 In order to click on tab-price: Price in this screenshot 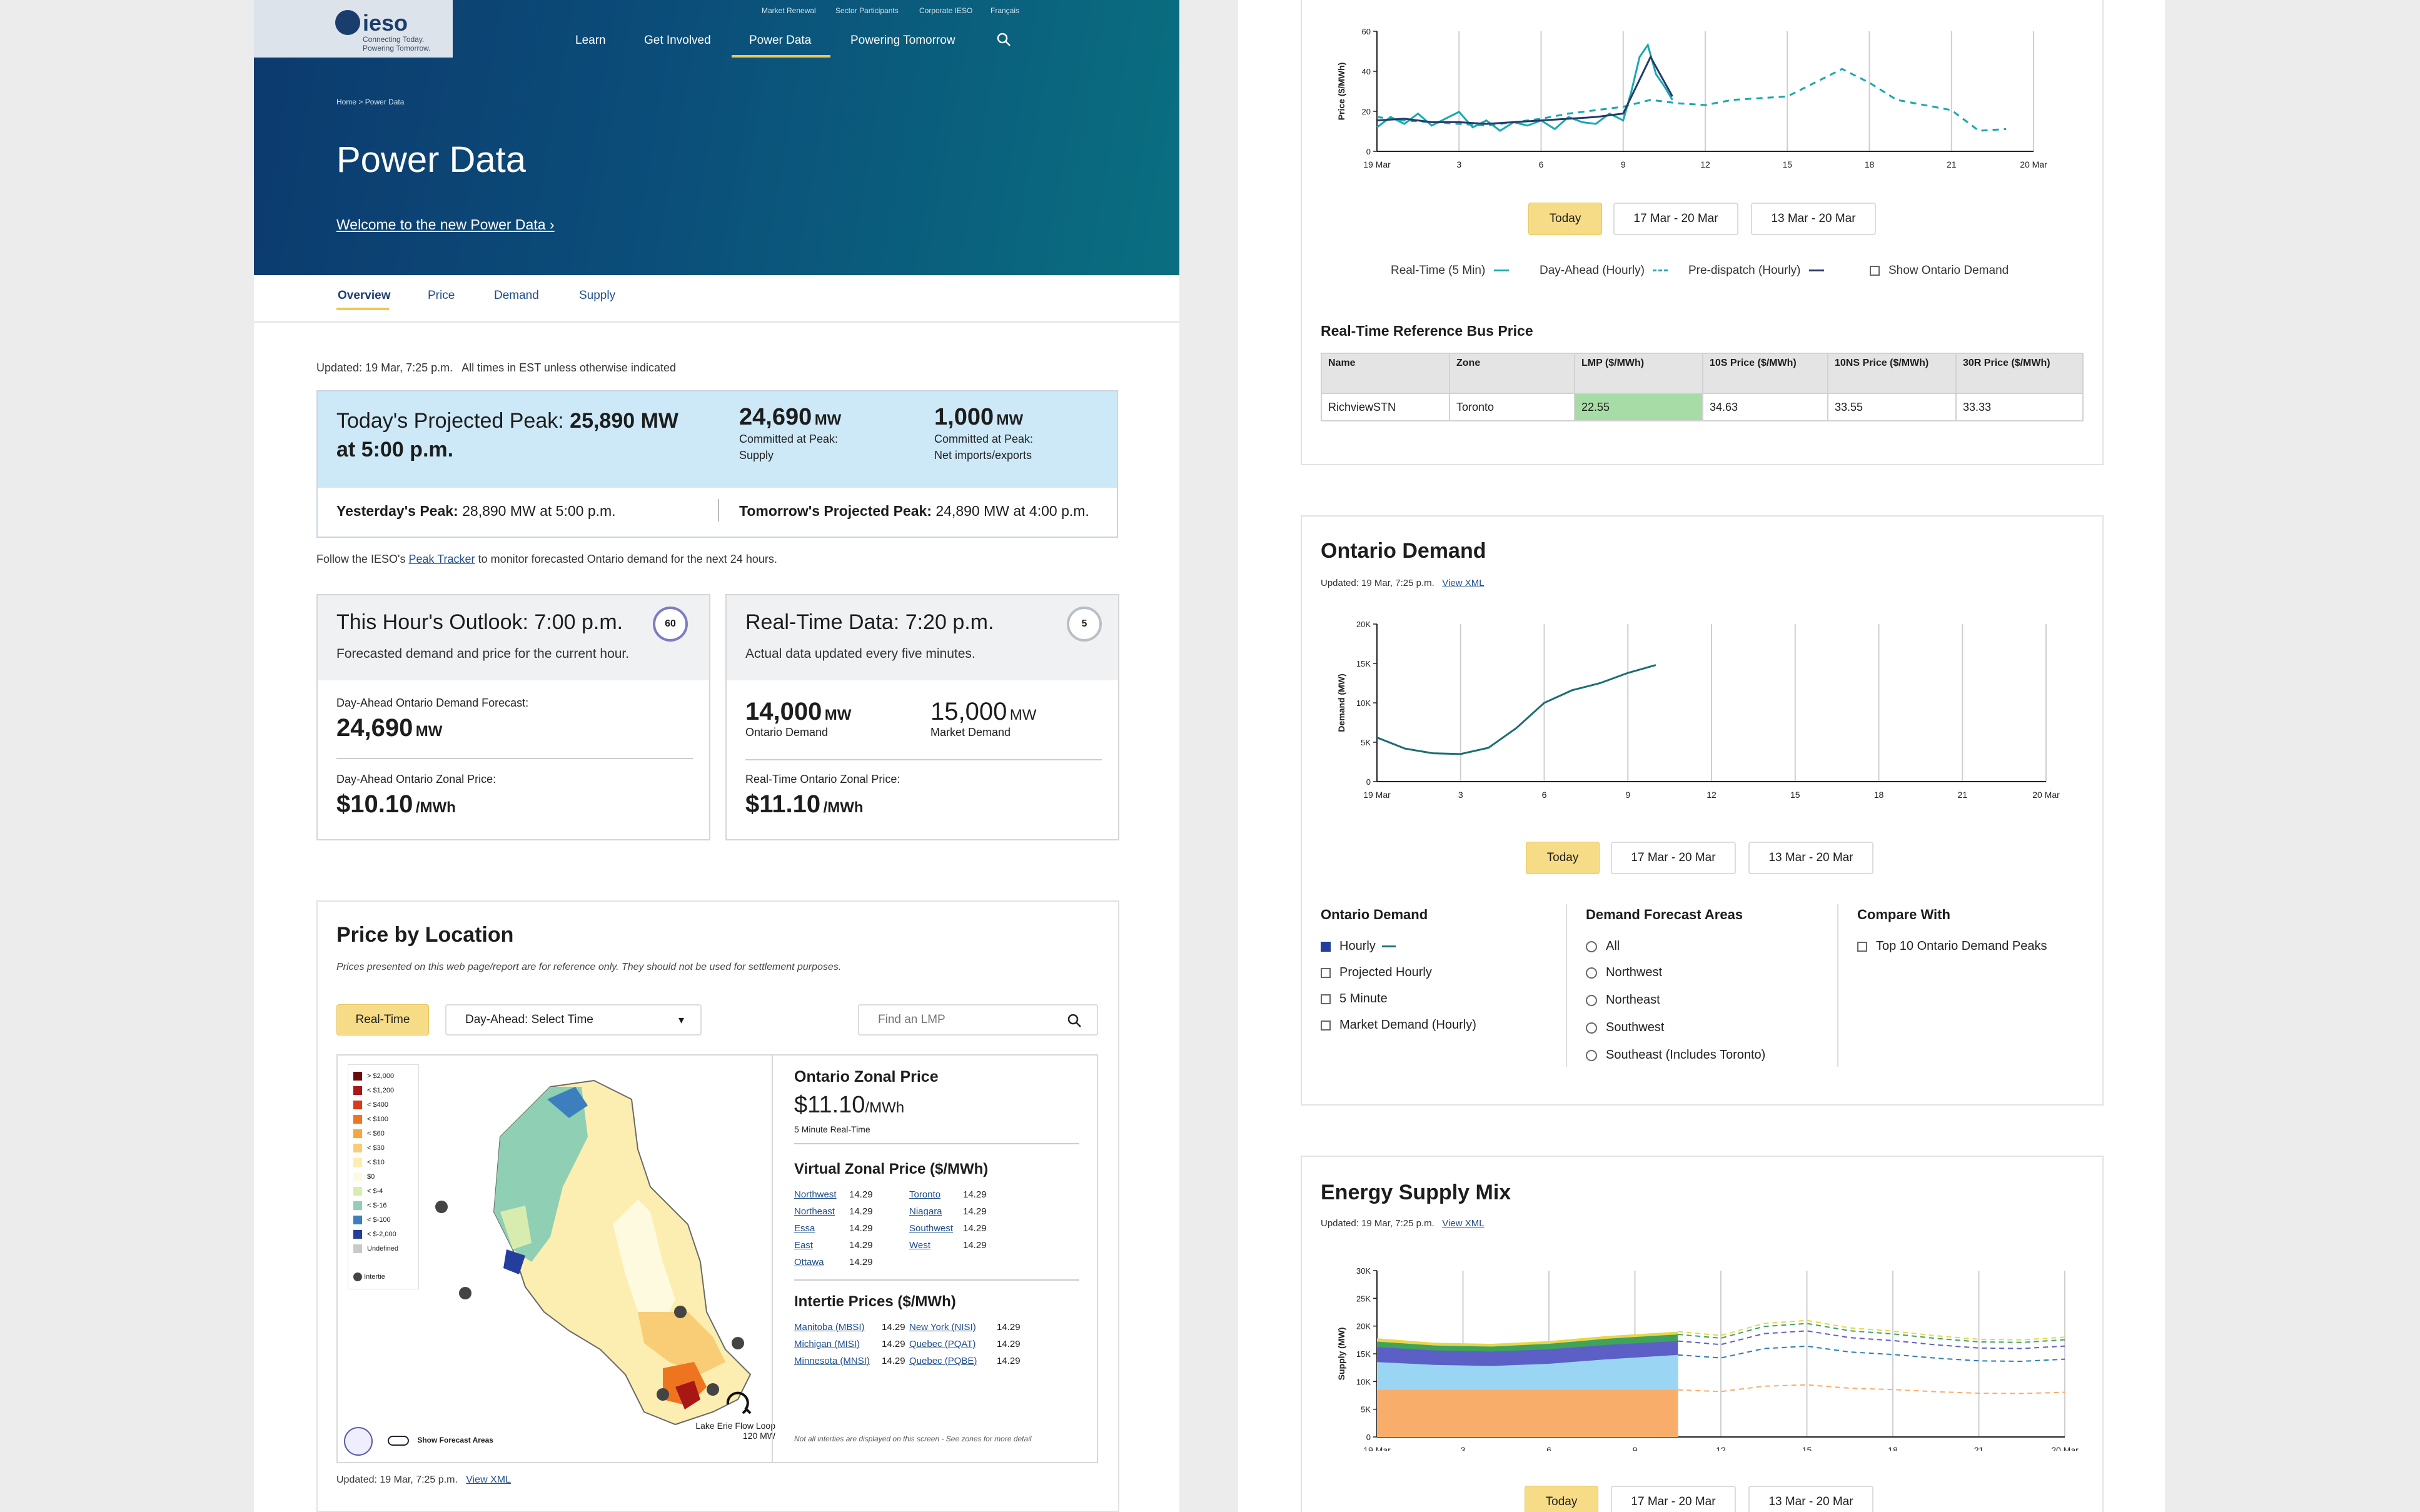, I will do `click(441, 295)`.